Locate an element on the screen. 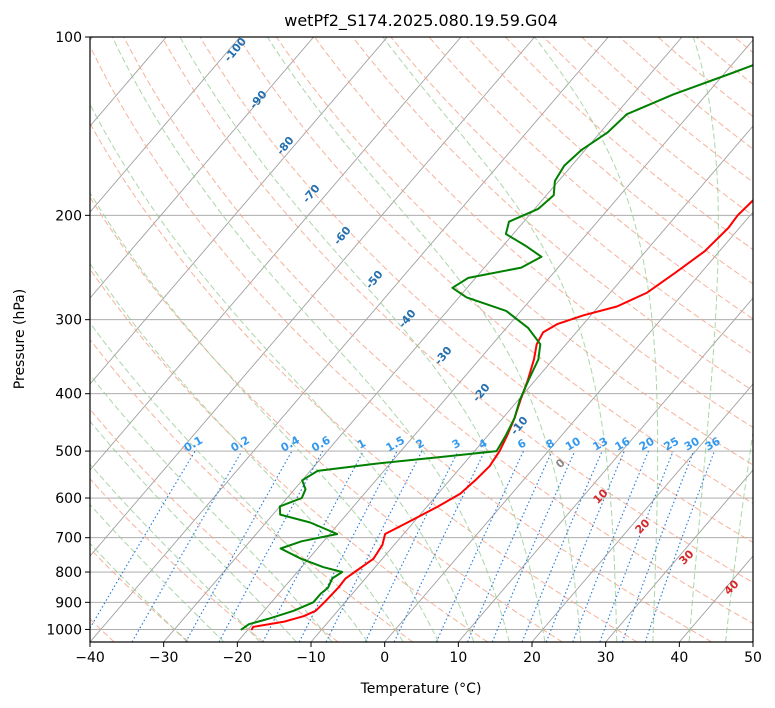 This screenshot has width=775, height=708. x-tick-label: −40 is located at coordinates (90, 658).